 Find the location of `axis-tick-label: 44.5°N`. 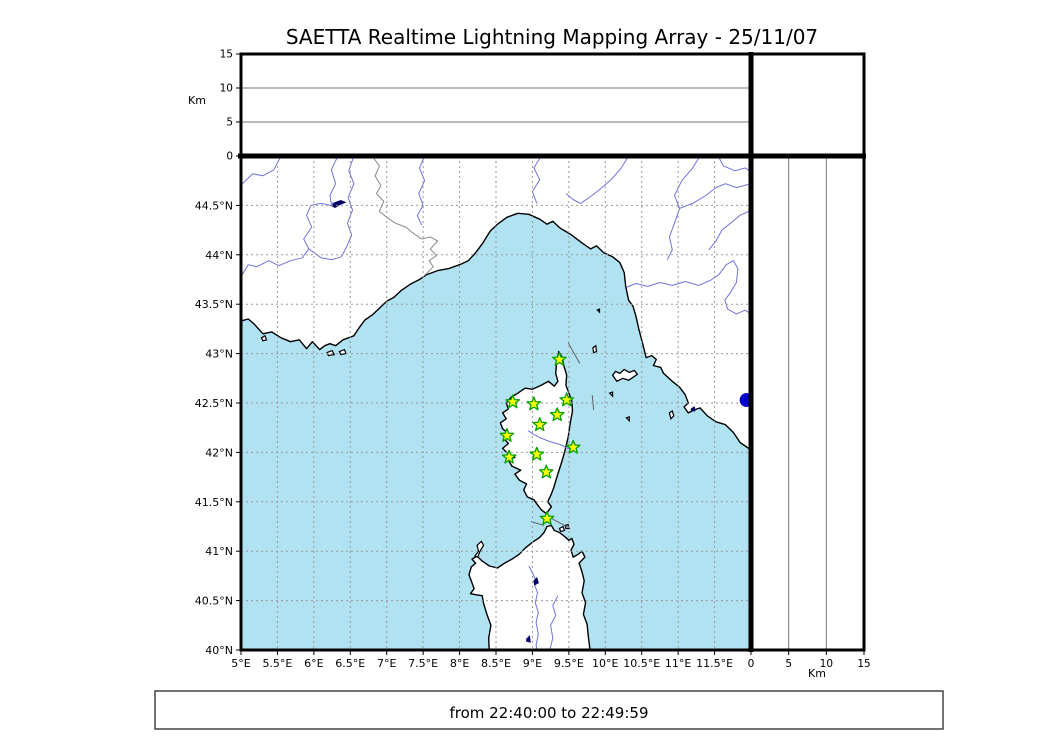

axis-tick-label: 44.5°N is located at coordinates (214, 205).